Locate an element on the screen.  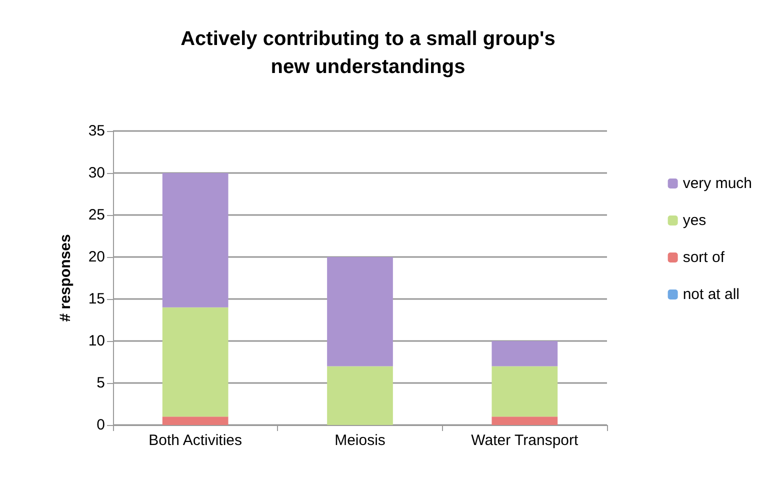
y-tick-label: 5 is located at coordinates (100, 383).